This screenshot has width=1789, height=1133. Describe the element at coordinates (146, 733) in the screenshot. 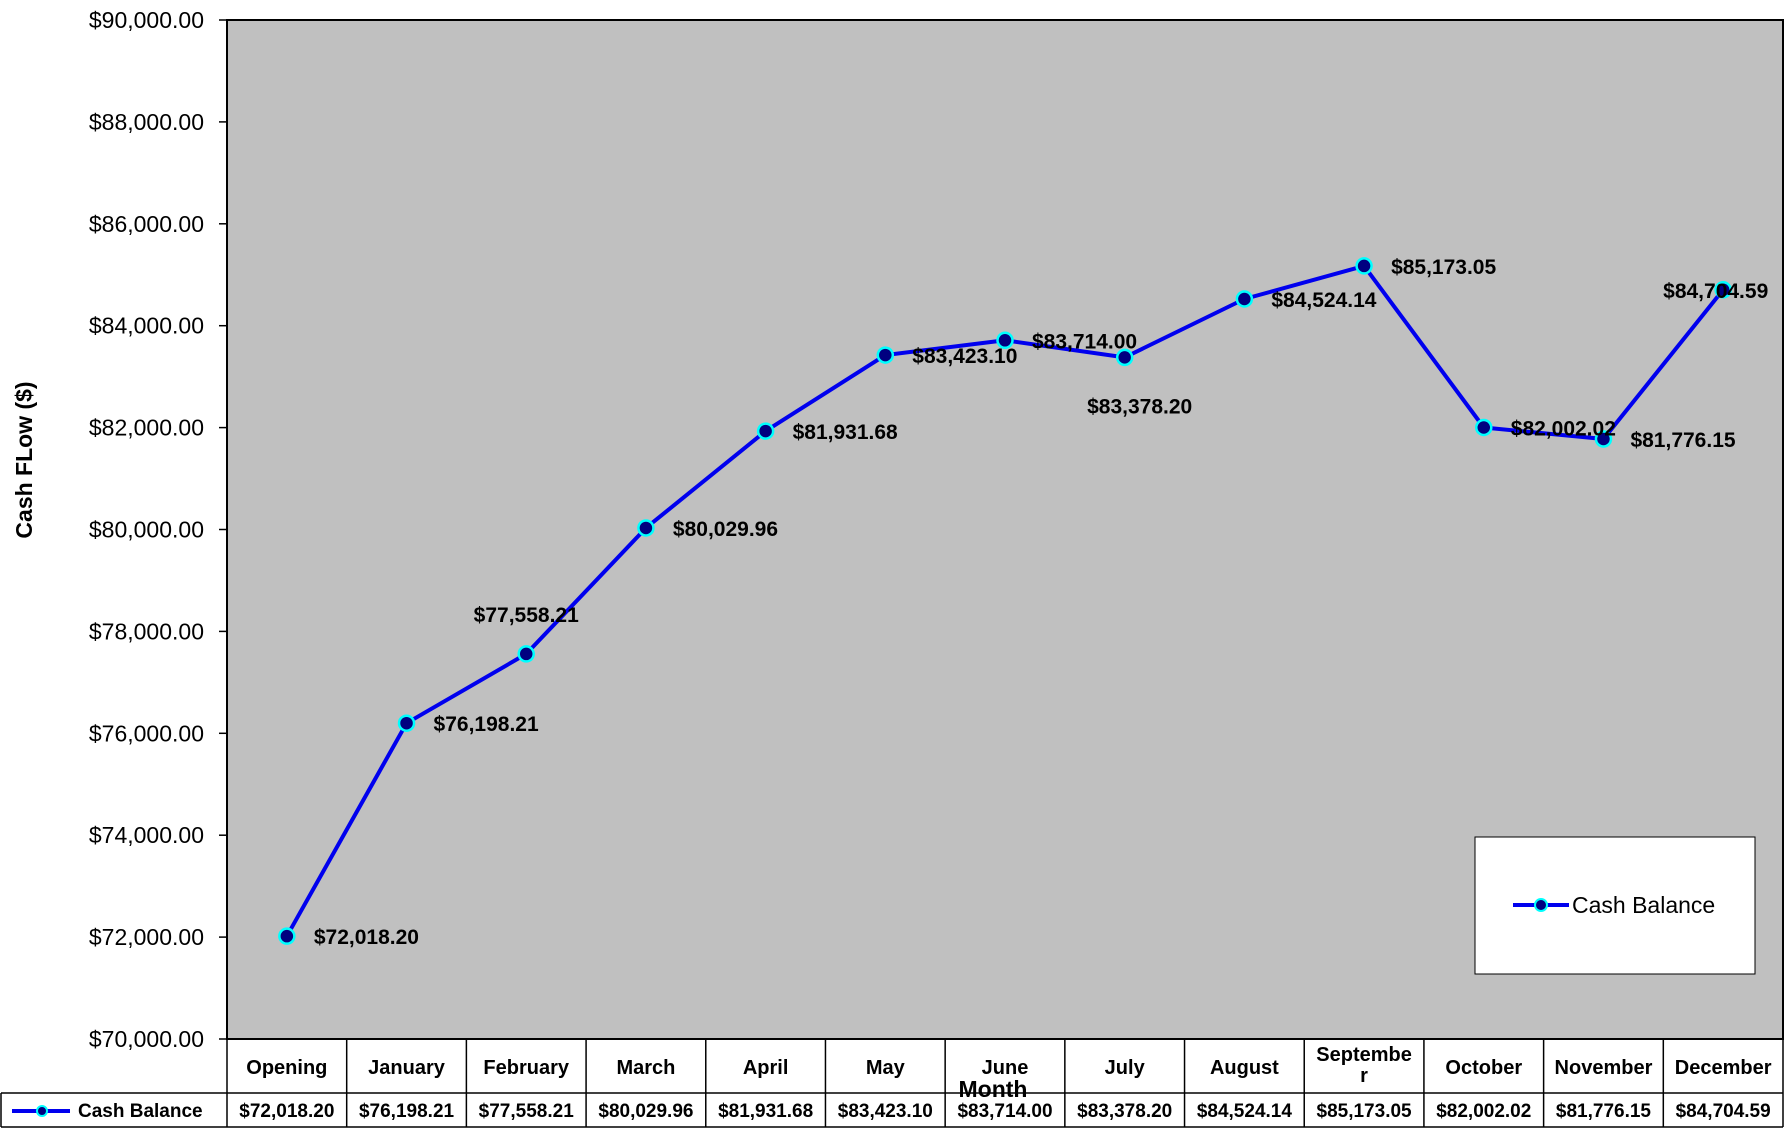

I see `y-tick-label: $76,000.00` at that location.